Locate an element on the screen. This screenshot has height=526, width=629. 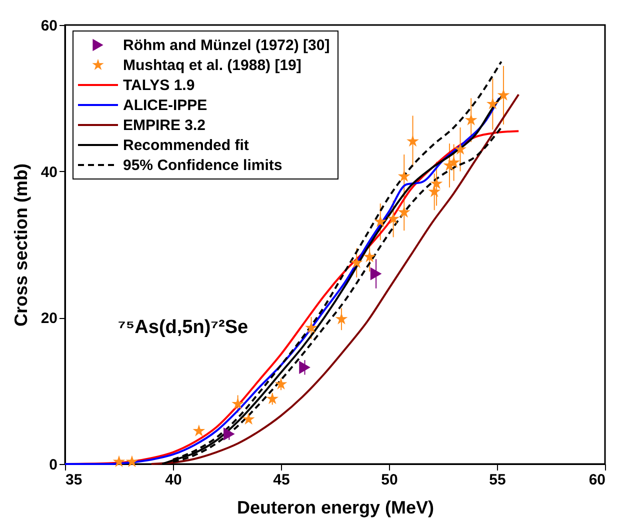
legend-label: ALICE-IPPE is located at coordinates (165, 105).